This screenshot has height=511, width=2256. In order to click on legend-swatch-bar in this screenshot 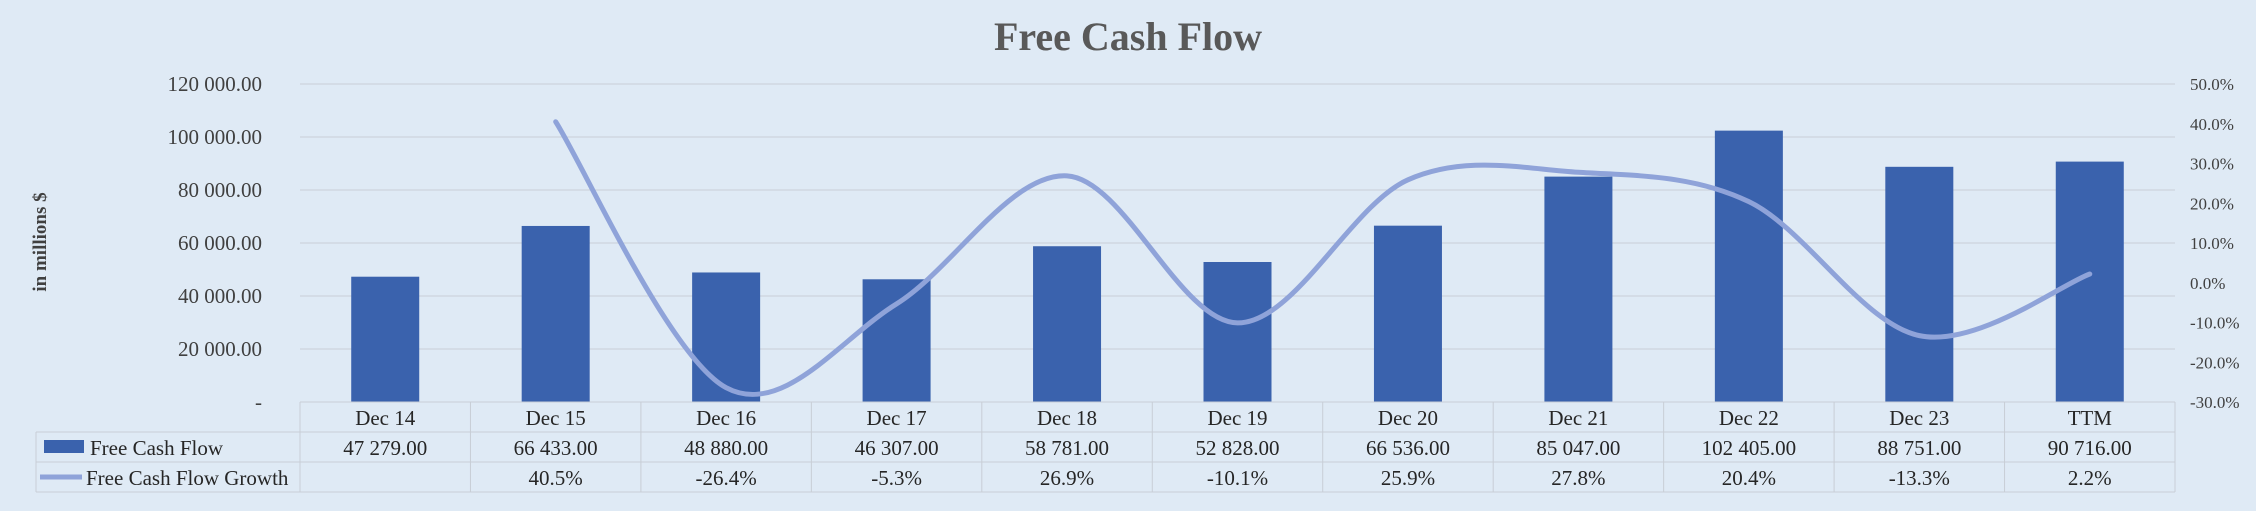, I will do `click(64, 446)`.